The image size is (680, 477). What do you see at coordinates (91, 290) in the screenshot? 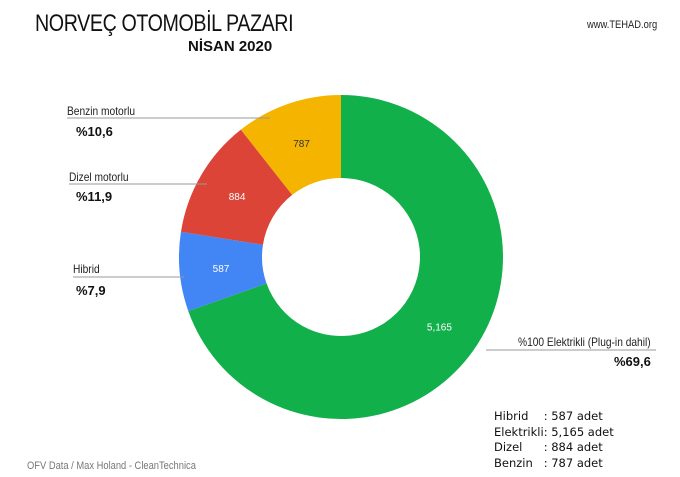
I see `legend-pct-hibrid: %7,9` at bounding box center [91, 290].